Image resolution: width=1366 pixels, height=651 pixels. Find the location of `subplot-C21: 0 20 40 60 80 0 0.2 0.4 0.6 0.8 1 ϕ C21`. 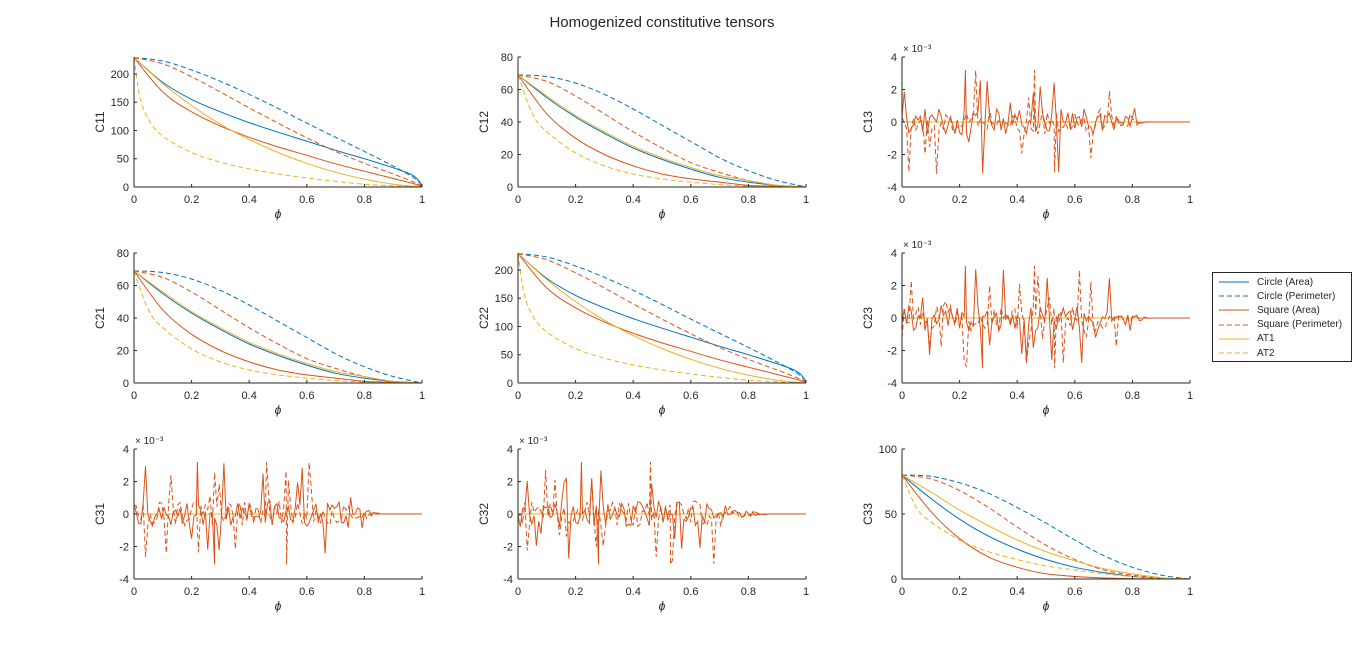

subplot-C21: 0 20 40 60 80 0 0.2 0.4 0.6 0.8 1 ϕ C21 is located at coordinates (259, 332).